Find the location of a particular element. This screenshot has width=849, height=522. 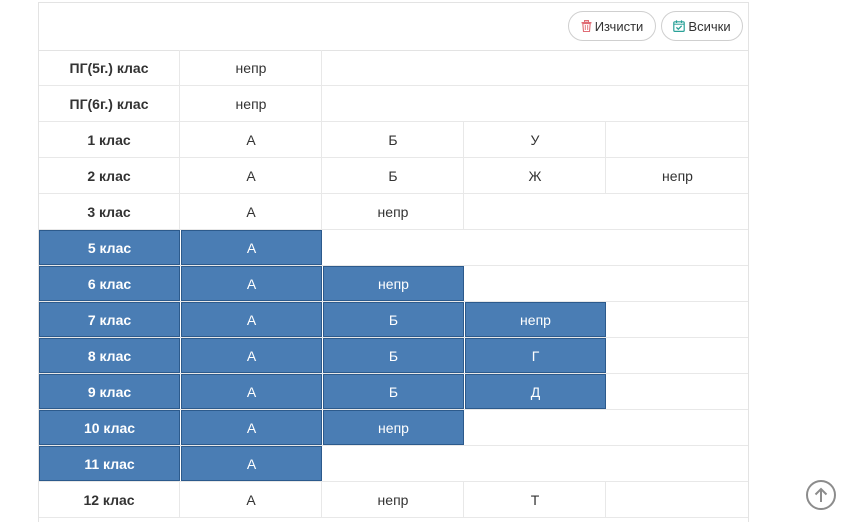

division-cell: Г is located at coordinates (535, 355).